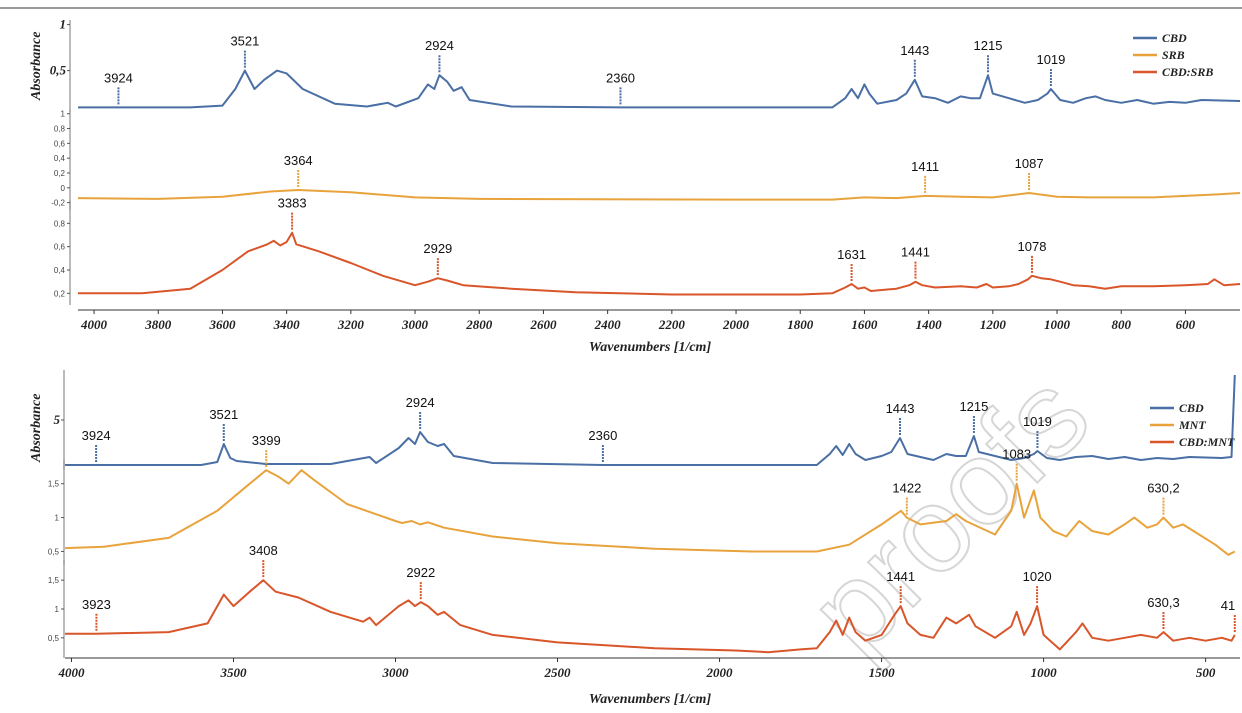 The width and height of the screenshot is (1242, 713). What do you see at coordinates (543, 324) in the screenshot?
I see `top-x-tick-label: 2600` at bounding box center [543, 324].